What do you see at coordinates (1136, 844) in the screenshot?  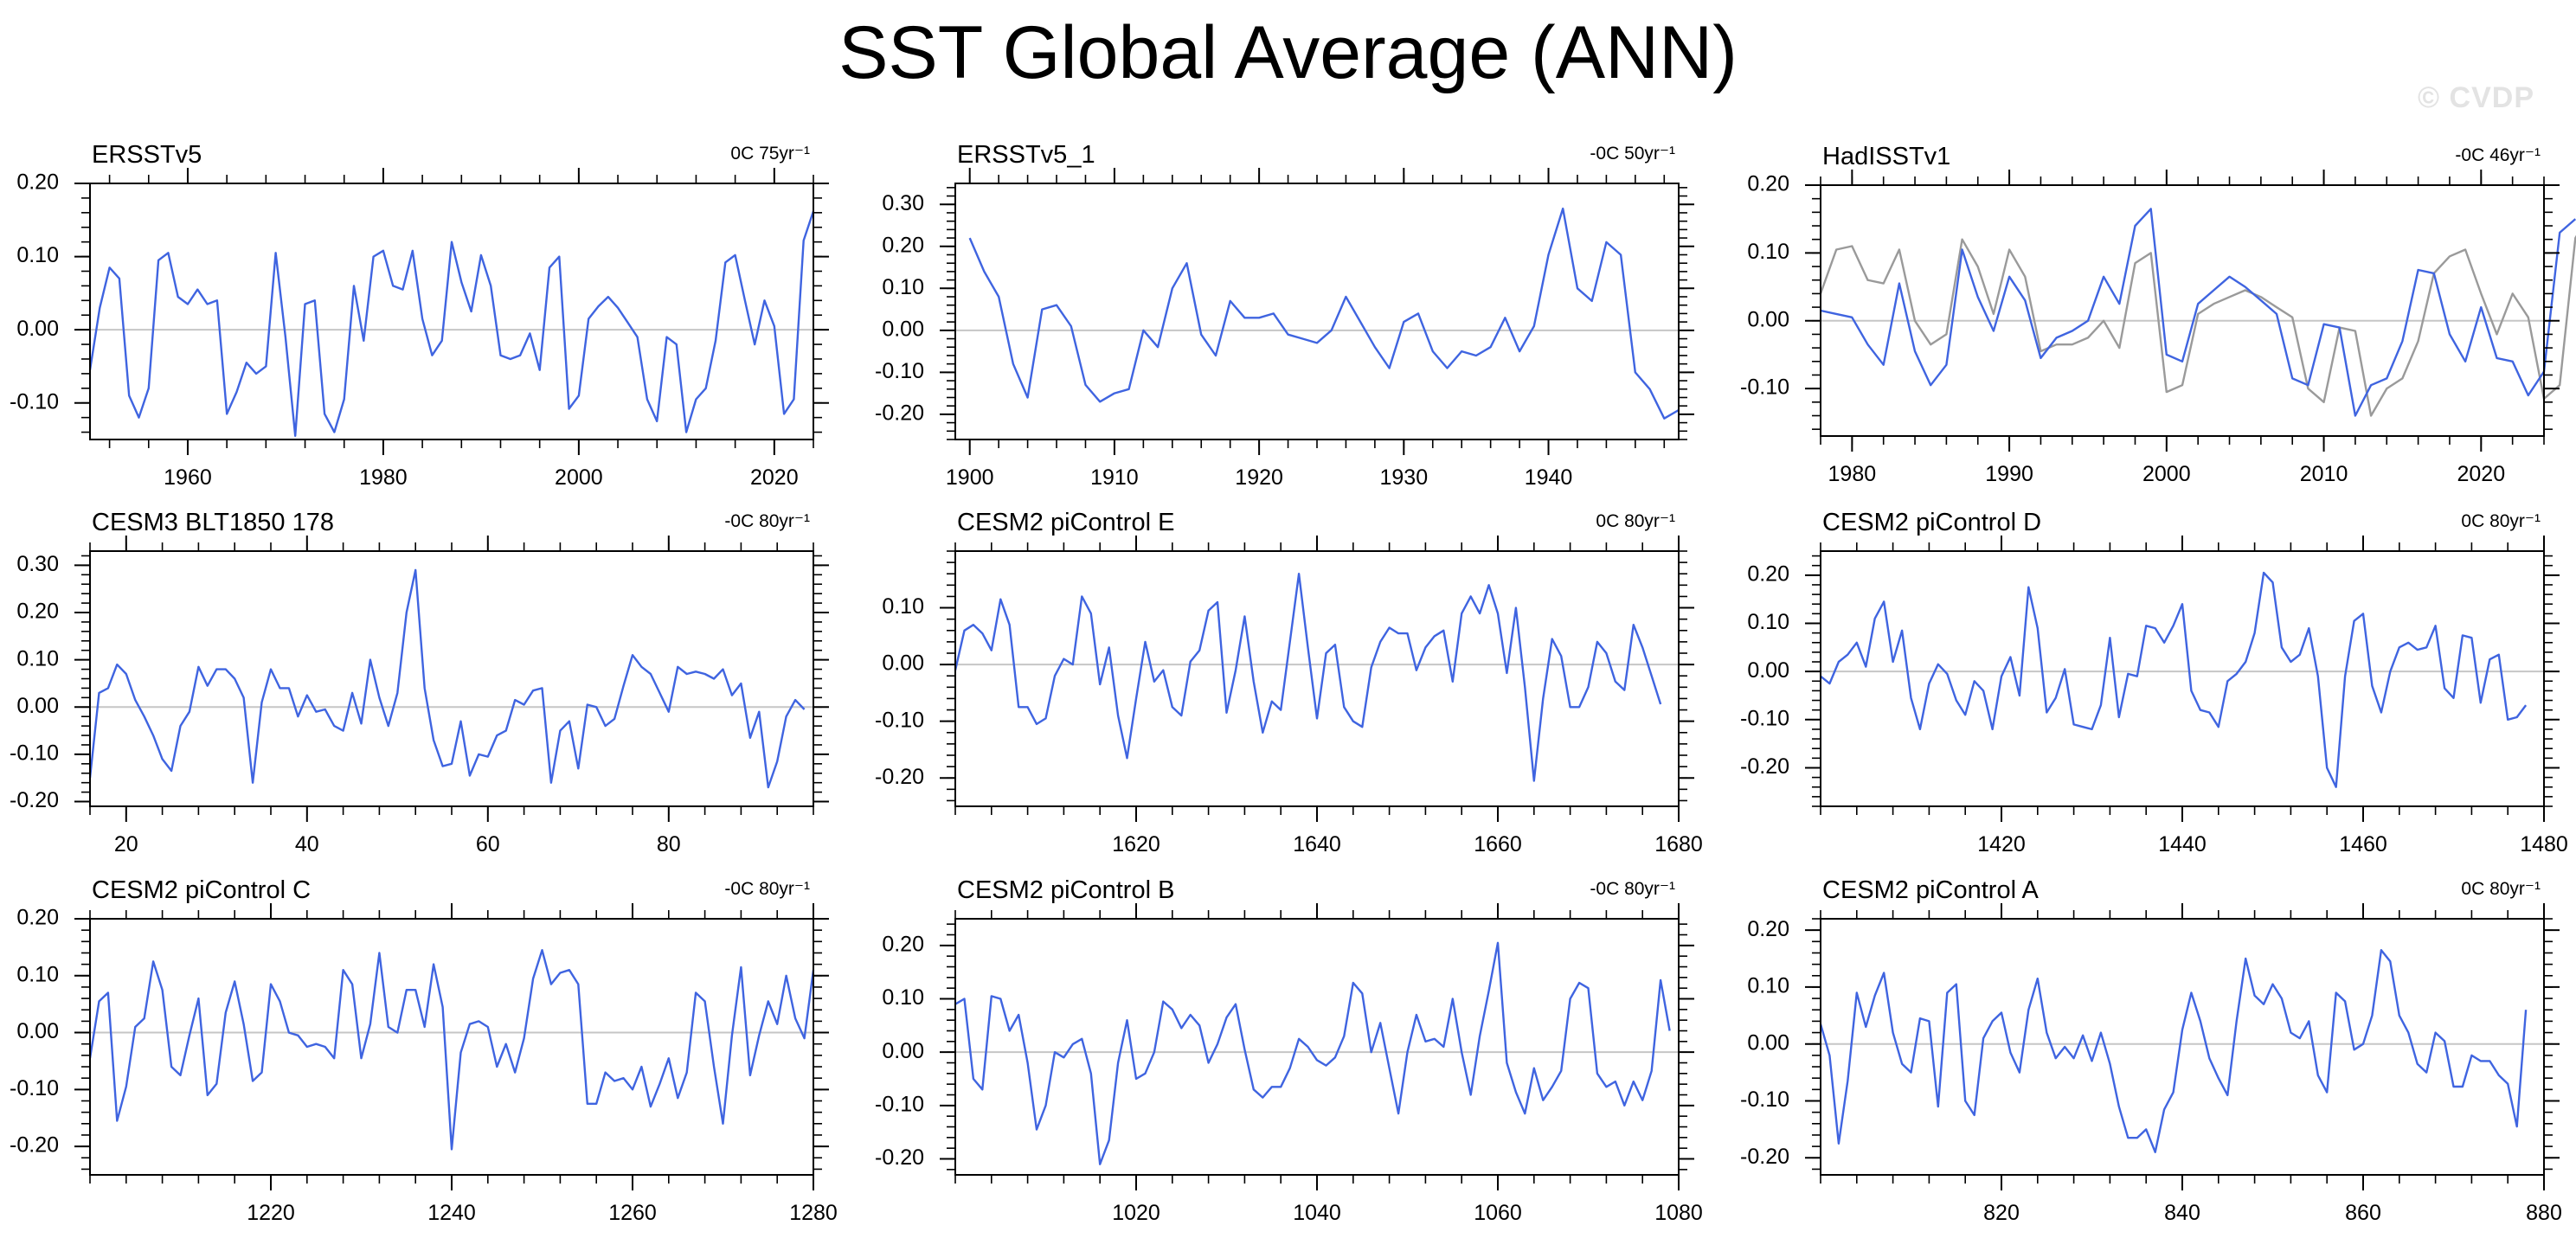 I see `x-tick-label: 1620` at bounding box center [1136, 844].